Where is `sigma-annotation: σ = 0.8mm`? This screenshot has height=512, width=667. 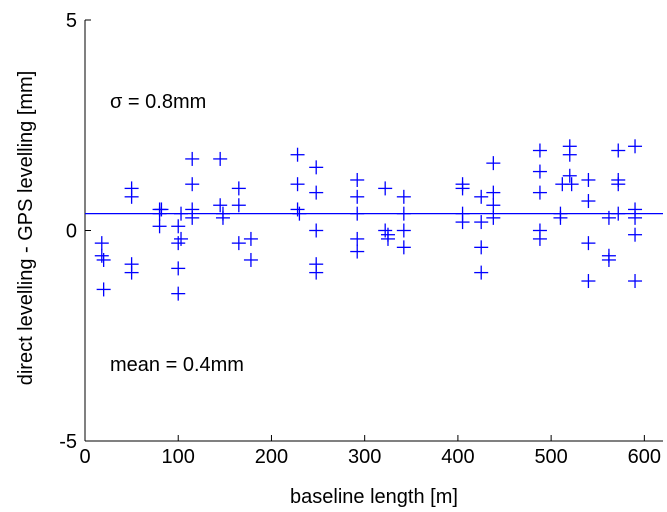 sigma-annotation: σ = 0.8mm is located at coordinates (158, 102).